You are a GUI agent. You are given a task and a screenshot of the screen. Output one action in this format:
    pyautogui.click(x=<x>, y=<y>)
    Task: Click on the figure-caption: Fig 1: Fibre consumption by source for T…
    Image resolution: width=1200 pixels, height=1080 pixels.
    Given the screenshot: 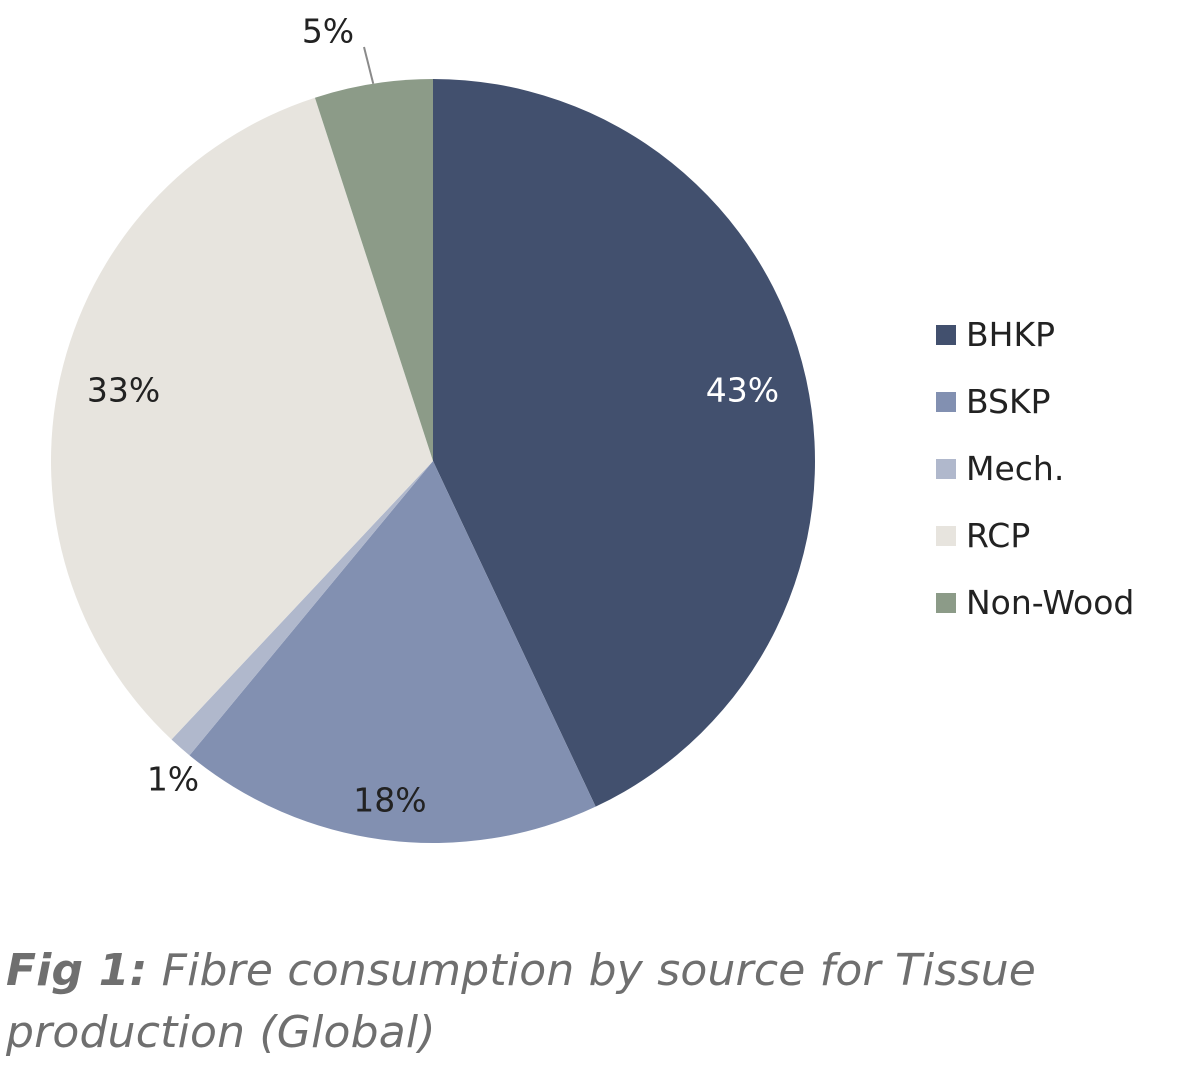 What is the action you would take?
    pyautogui.click(x=596, y=1002)
    